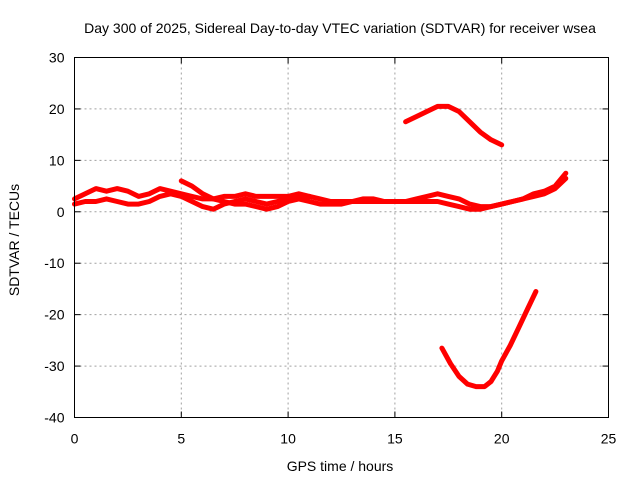 This screenshot has height=480, width=640. Describe the element at coordinates (181, 439) in the screenshot. I see `x-tick-label: 5` at that location.